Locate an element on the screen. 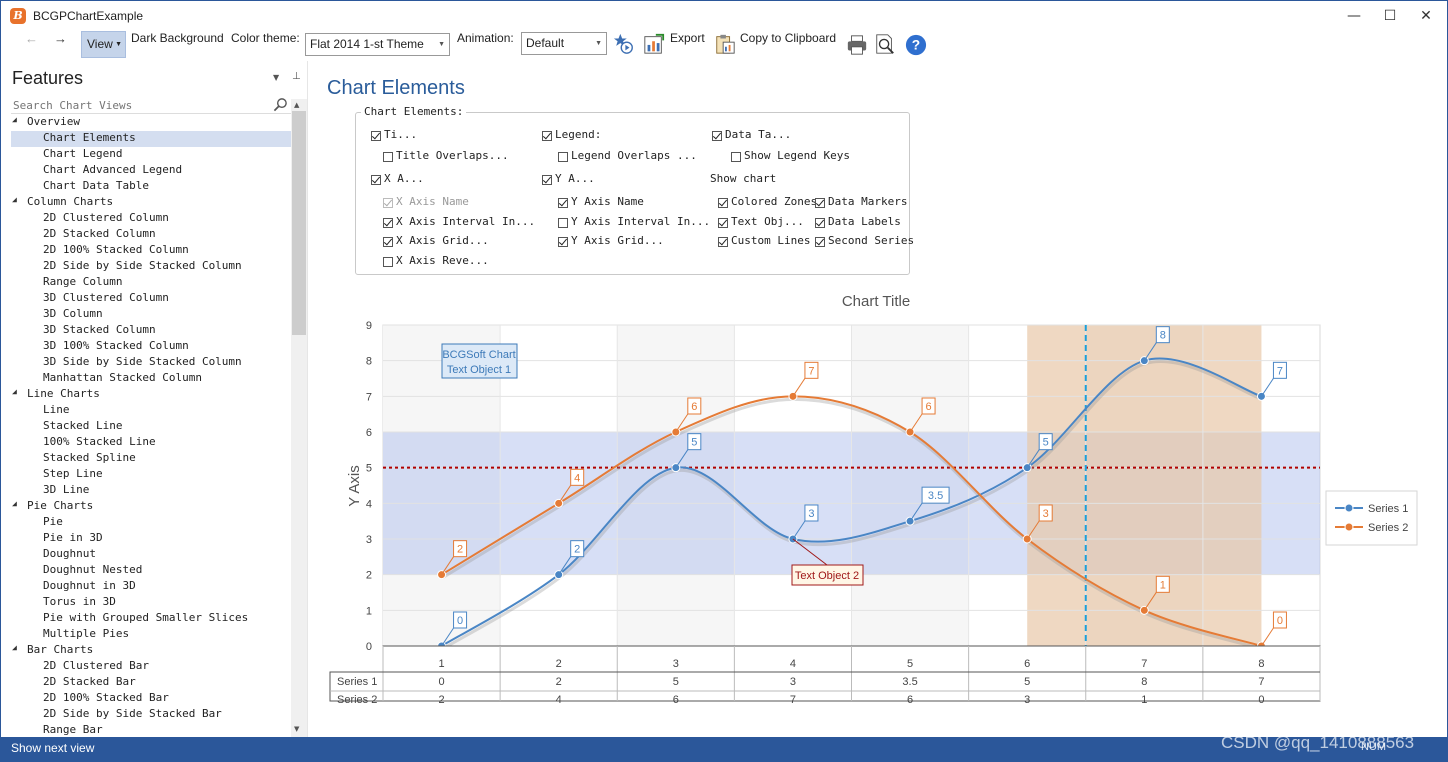 The width and height of the screenshot is (1448, 762). clipboard-icon is located at coordinates (725, 44).